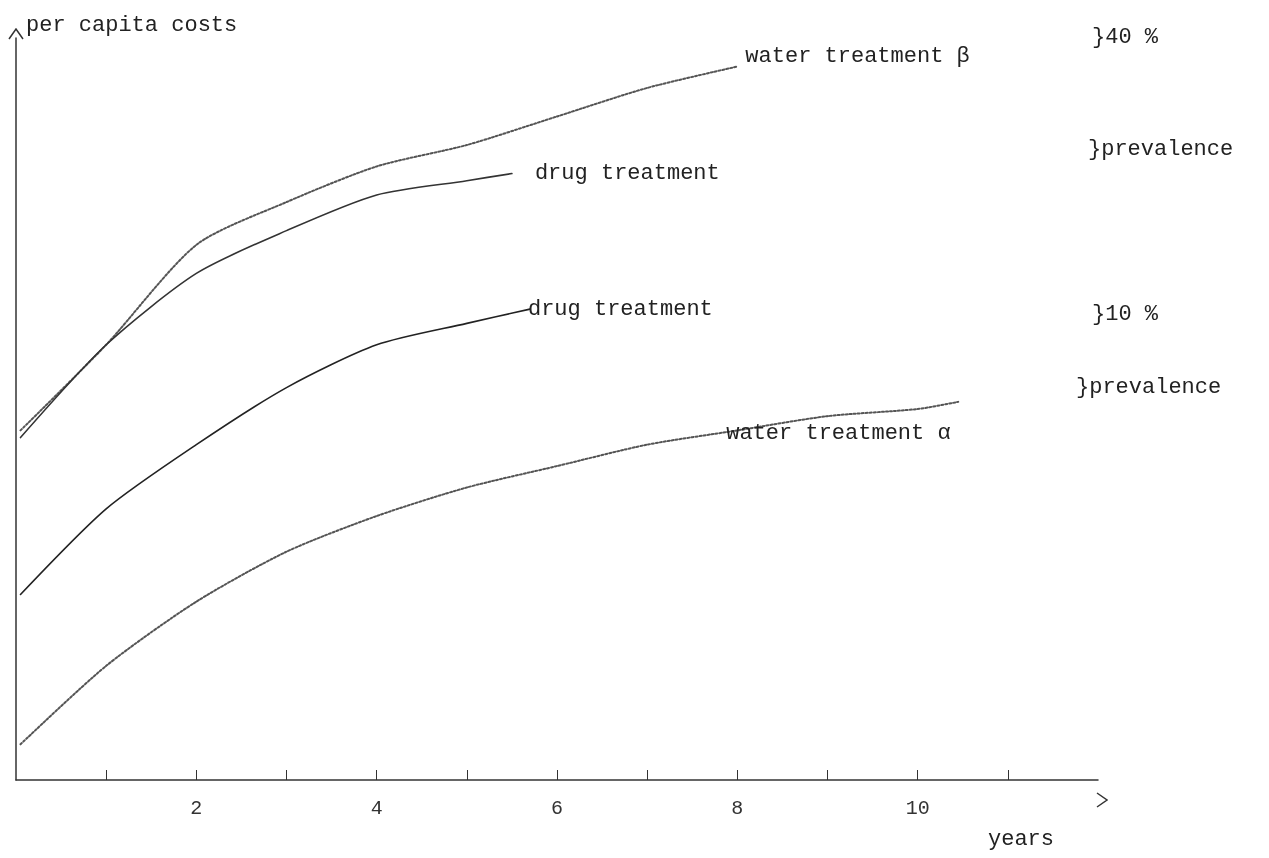 The height and width of the screenshot is (858, 1269). I want to click on x-tick-label: 10, so click(917, 808).